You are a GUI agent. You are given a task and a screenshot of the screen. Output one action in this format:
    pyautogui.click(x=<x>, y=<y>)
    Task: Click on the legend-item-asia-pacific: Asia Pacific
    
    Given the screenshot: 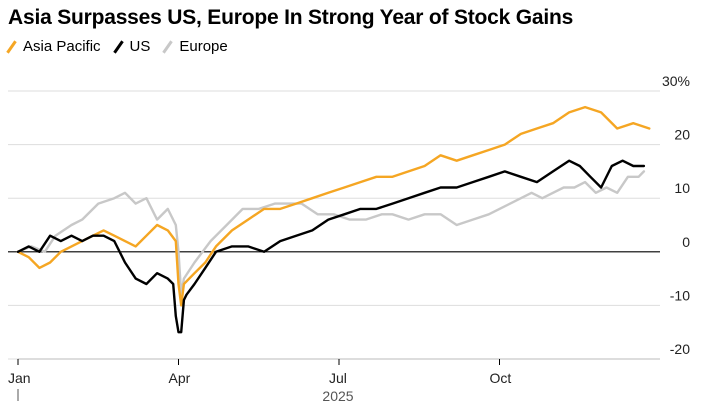 What is the action you would take?
    pyautogui.click(x=53, y=46)
    